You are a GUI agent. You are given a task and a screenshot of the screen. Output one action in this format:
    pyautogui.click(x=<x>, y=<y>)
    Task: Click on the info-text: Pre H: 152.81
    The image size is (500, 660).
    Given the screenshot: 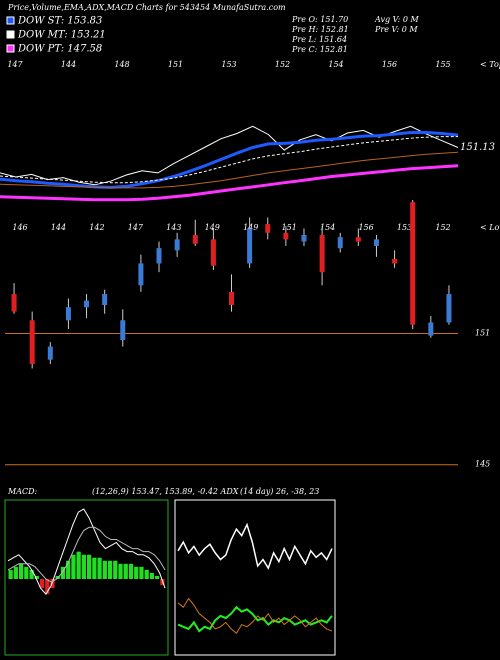 What is the action you would take?
    pyautogui.click(x=320, y=29)
    